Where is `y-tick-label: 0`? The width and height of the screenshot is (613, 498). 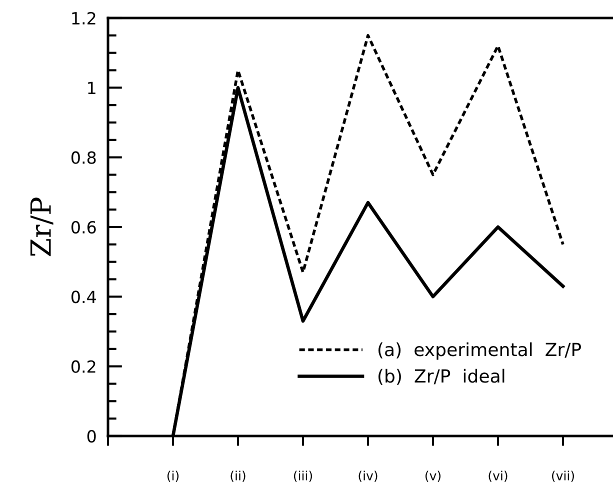
y-tick-label: 0 is located at coordinates (91, 436).